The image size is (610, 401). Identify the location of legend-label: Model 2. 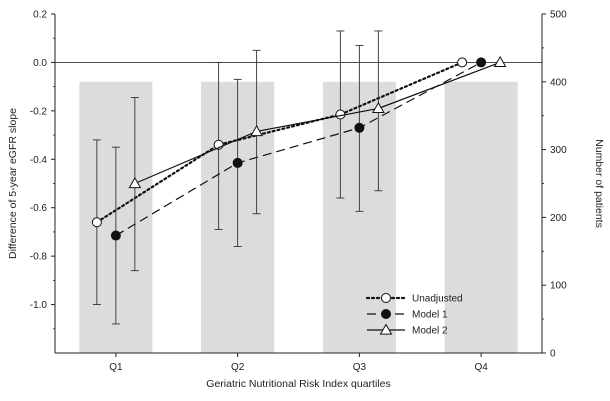
(430, 331).